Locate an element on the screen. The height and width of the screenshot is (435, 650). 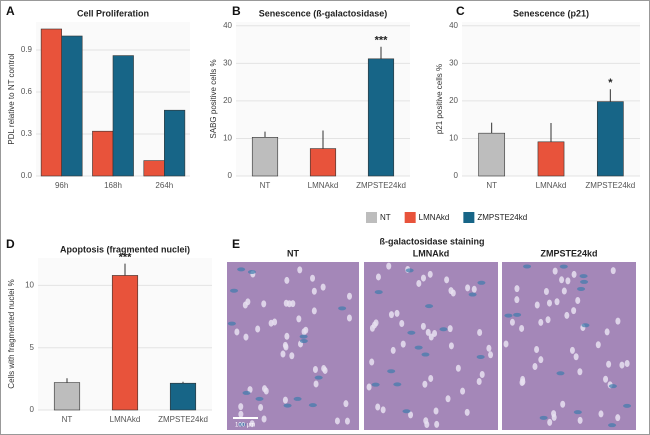
panel-letter: D is located at coordinates (10, 244).